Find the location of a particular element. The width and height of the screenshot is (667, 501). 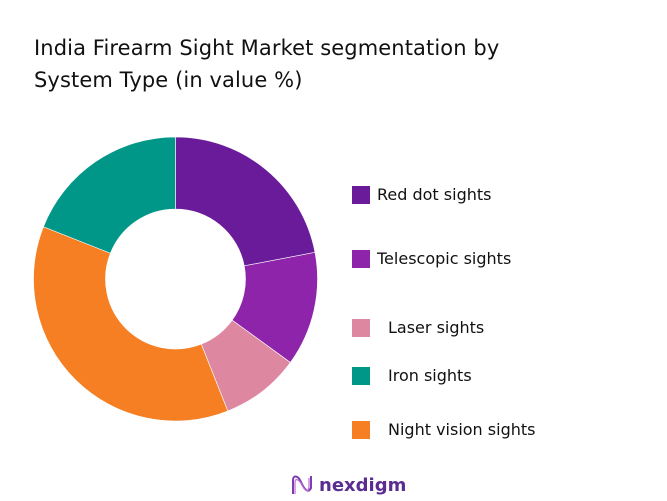

title-line-2: System Type (in value %) is located at coordinates (168, 80).